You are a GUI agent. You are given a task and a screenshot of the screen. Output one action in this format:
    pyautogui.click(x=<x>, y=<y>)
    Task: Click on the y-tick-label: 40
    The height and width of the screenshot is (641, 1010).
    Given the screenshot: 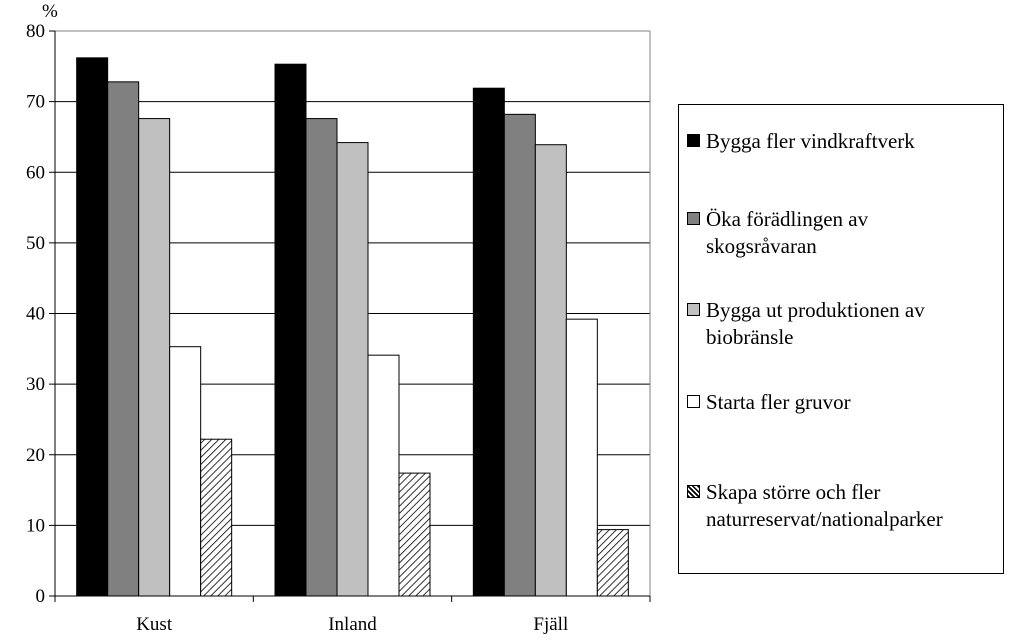 What is the action you would take?
    pyautogui.click(x=35, y=314)
    